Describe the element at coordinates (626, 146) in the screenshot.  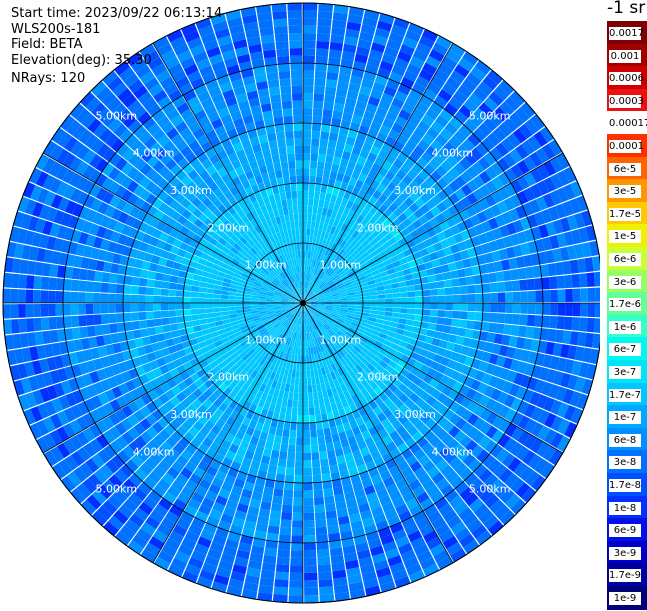
I see `colorbar-tick-label: 0.0001` at that location.